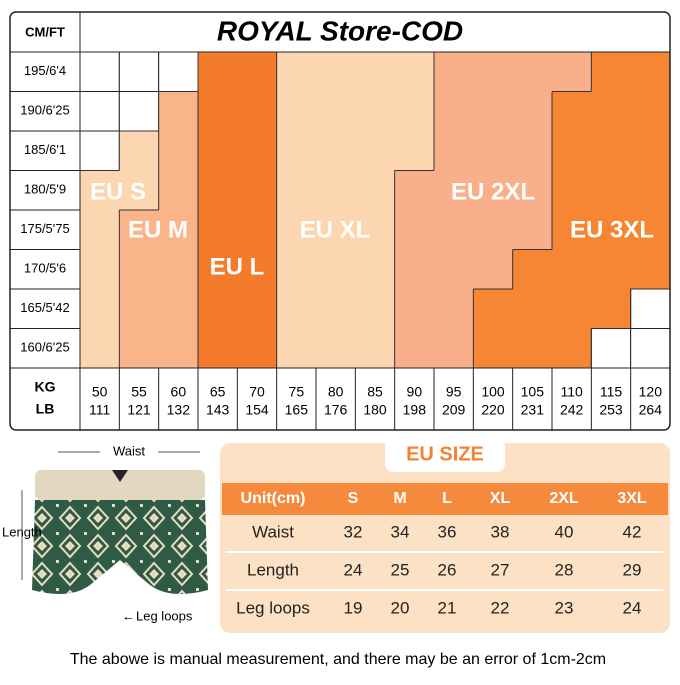 The height and width of the screenshot is (685, 680). What do you see at coordinates (651, 410) in the screenshot?
I see `lb-label: 264` at bounding box center [651, 410].